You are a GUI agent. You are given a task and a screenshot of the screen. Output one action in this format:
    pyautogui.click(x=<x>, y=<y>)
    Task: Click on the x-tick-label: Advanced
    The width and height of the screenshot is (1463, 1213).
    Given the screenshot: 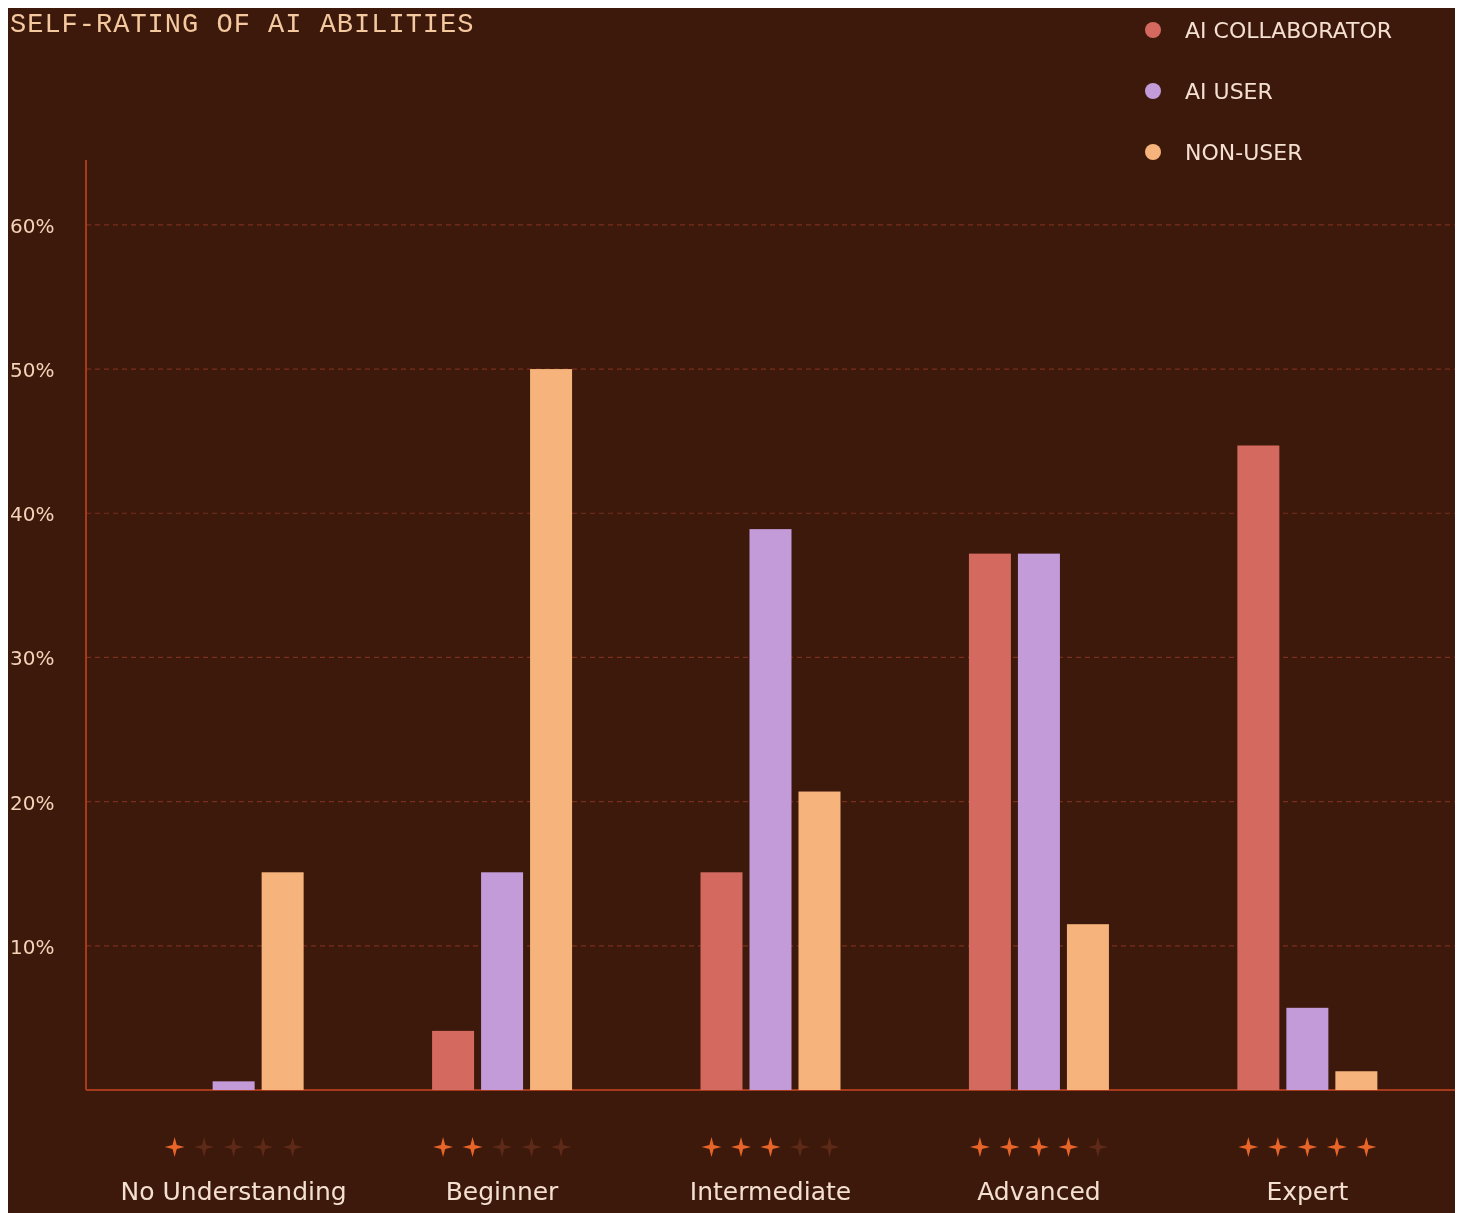 What is the action you would take?
    pyautogui.click(x=1039, y=1191)
    